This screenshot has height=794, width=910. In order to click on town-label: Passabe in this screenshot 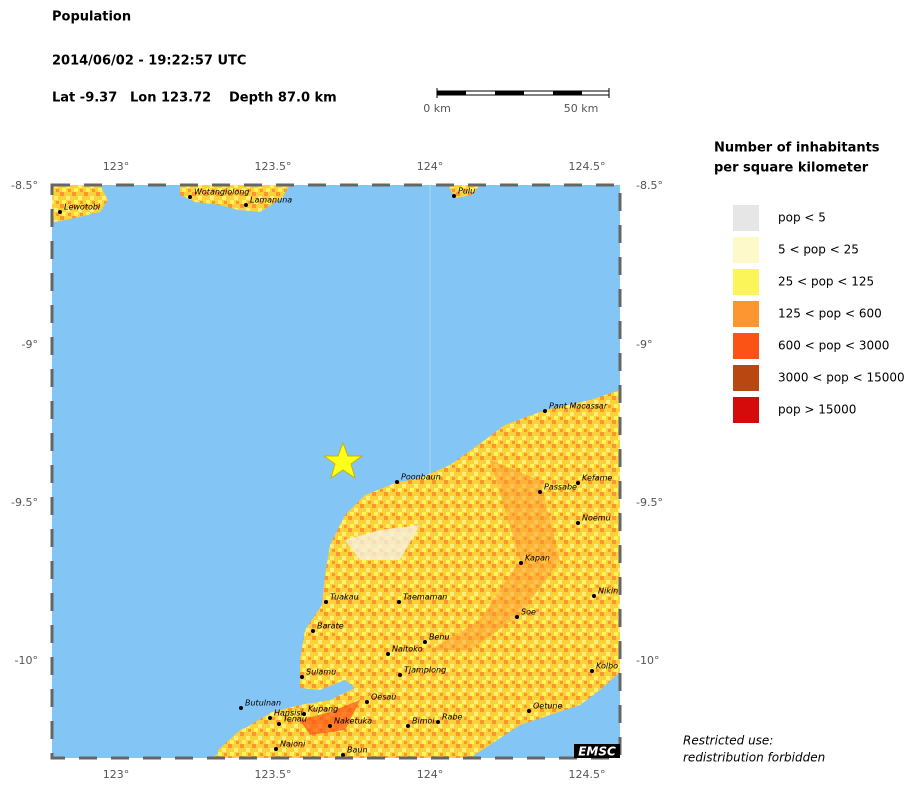, I will do `click(560, 487)`.